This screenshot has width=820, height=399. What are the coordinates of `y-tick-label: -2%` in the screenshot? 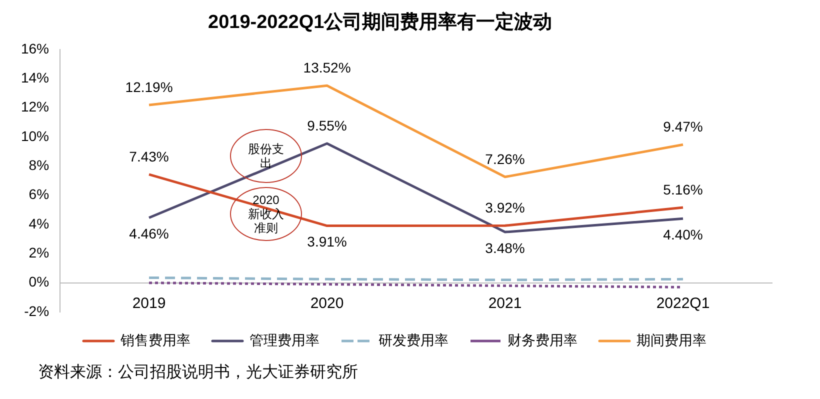 It's located at (37, 310).